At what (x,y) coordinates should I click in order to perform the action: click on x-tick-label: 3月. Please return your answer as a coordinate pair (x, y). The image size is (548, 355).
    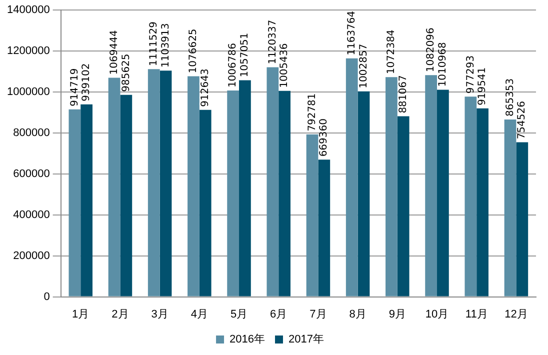
    Looking at the image, I should click on (159, 314).